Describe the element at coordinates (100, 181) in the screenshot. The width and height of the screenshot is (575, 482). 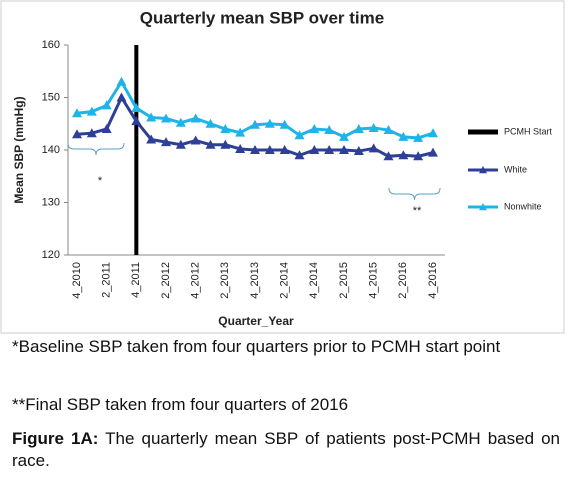
I see `annotation: *` at that location.